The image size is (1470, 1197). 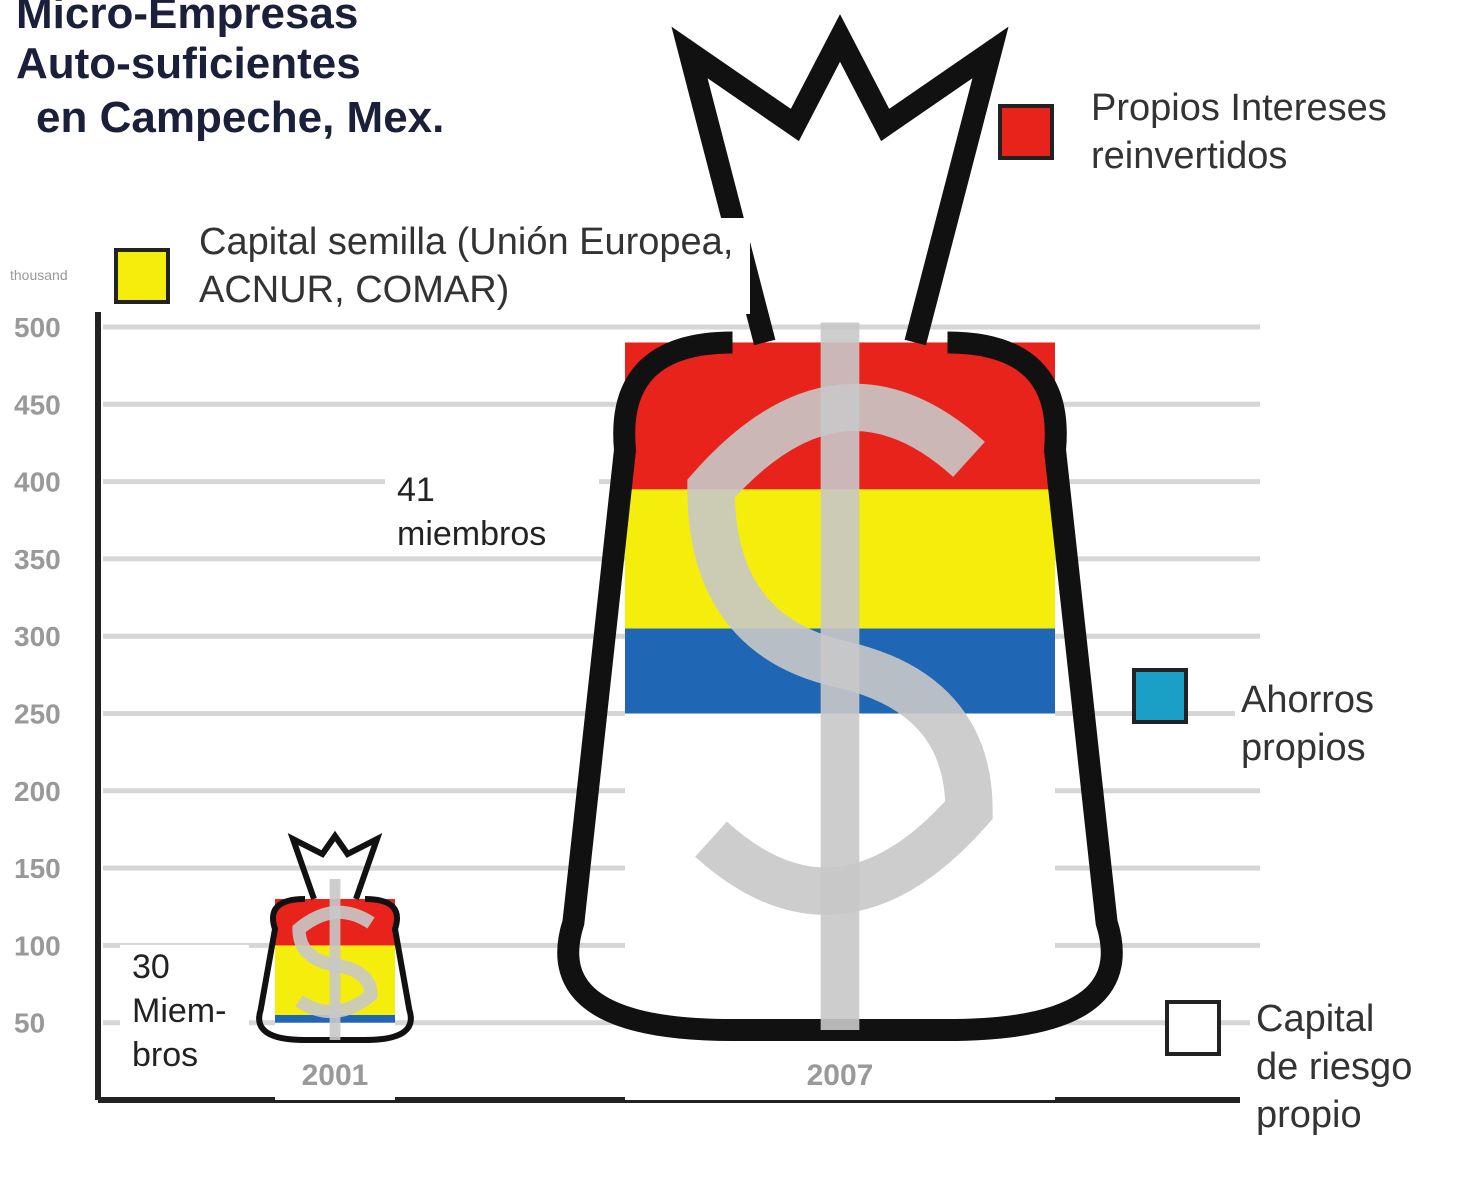 I want to click on y-axis-label: thousand, so click(x=39, y=275).